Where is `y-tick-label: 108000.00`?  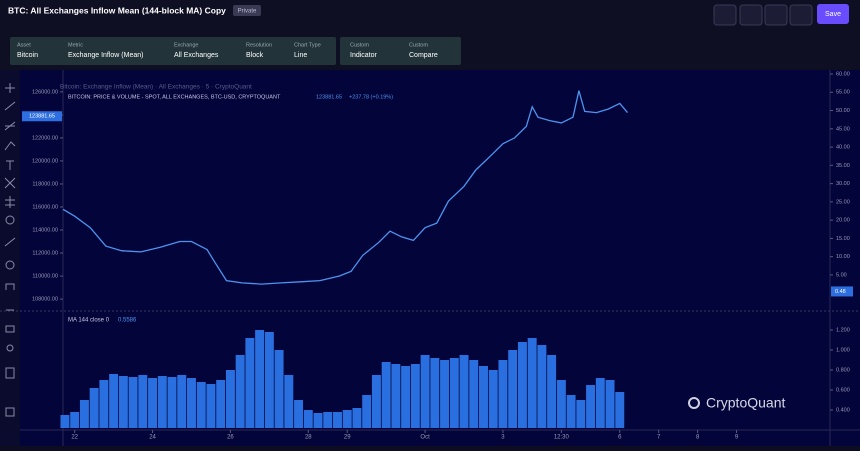
y-tick-label: 108000.00 is located at coordinates (45, 300).